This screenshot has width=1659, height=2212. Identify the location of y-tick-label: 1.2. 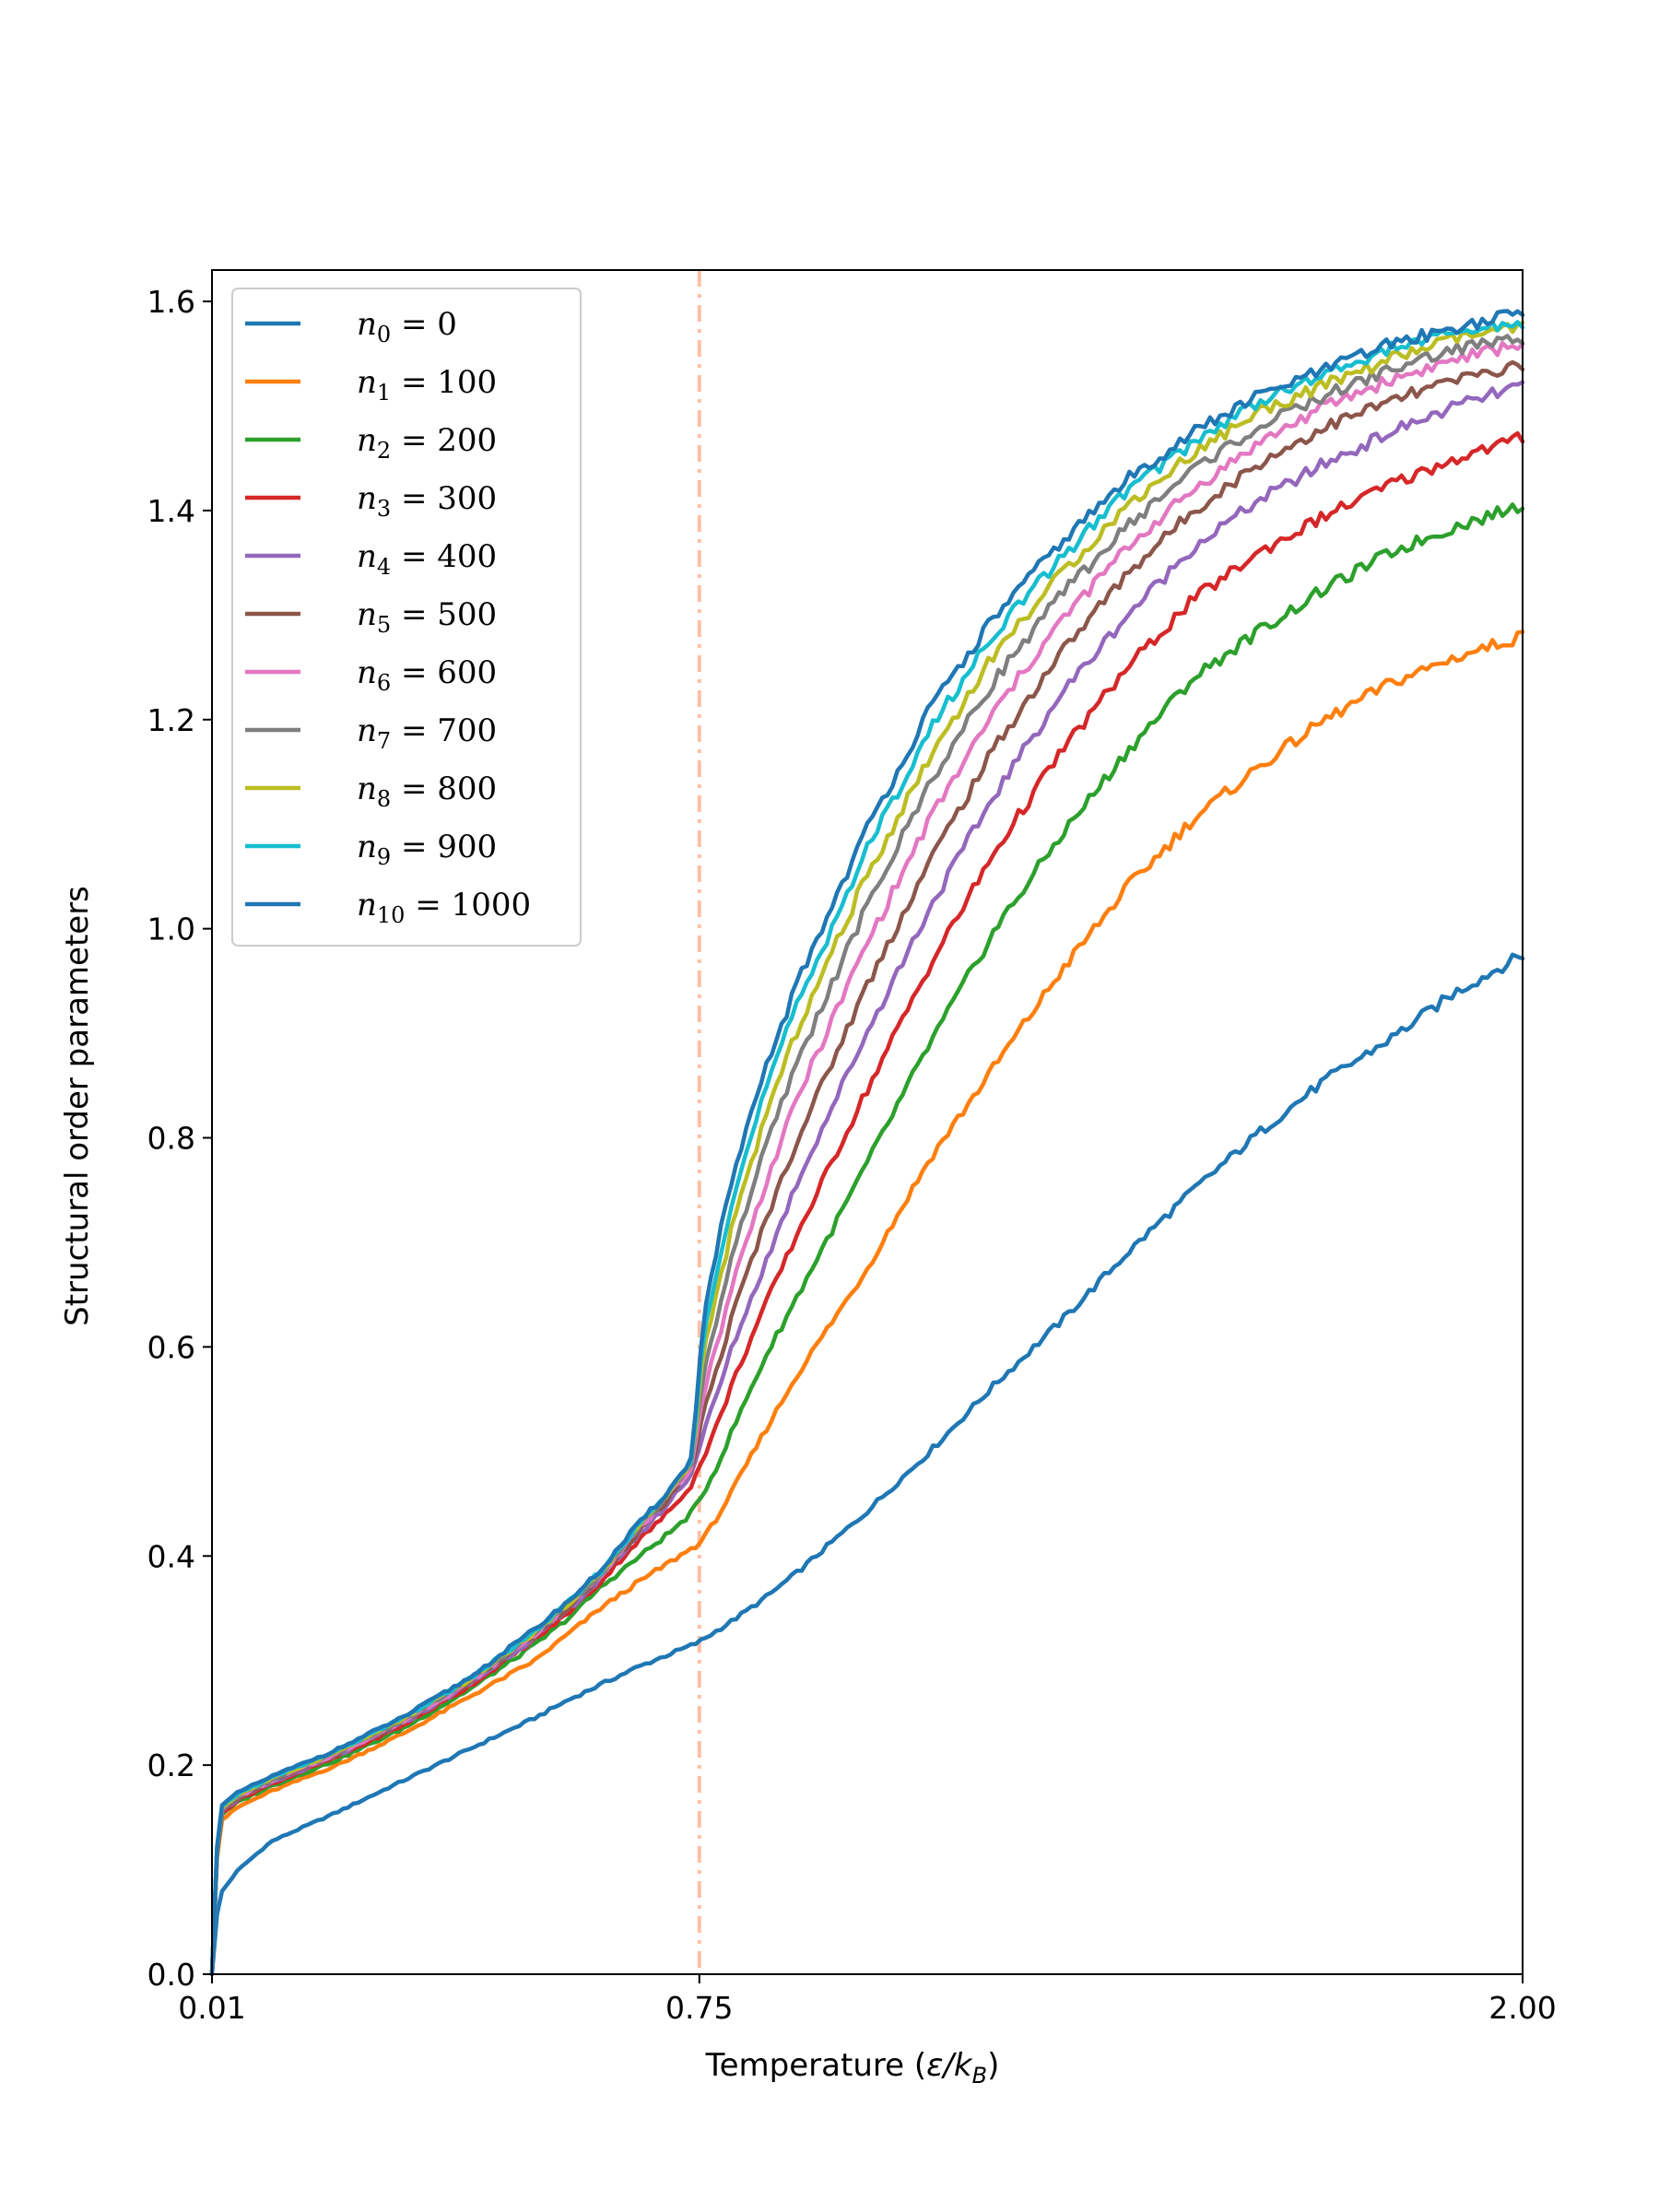
(171, 720).